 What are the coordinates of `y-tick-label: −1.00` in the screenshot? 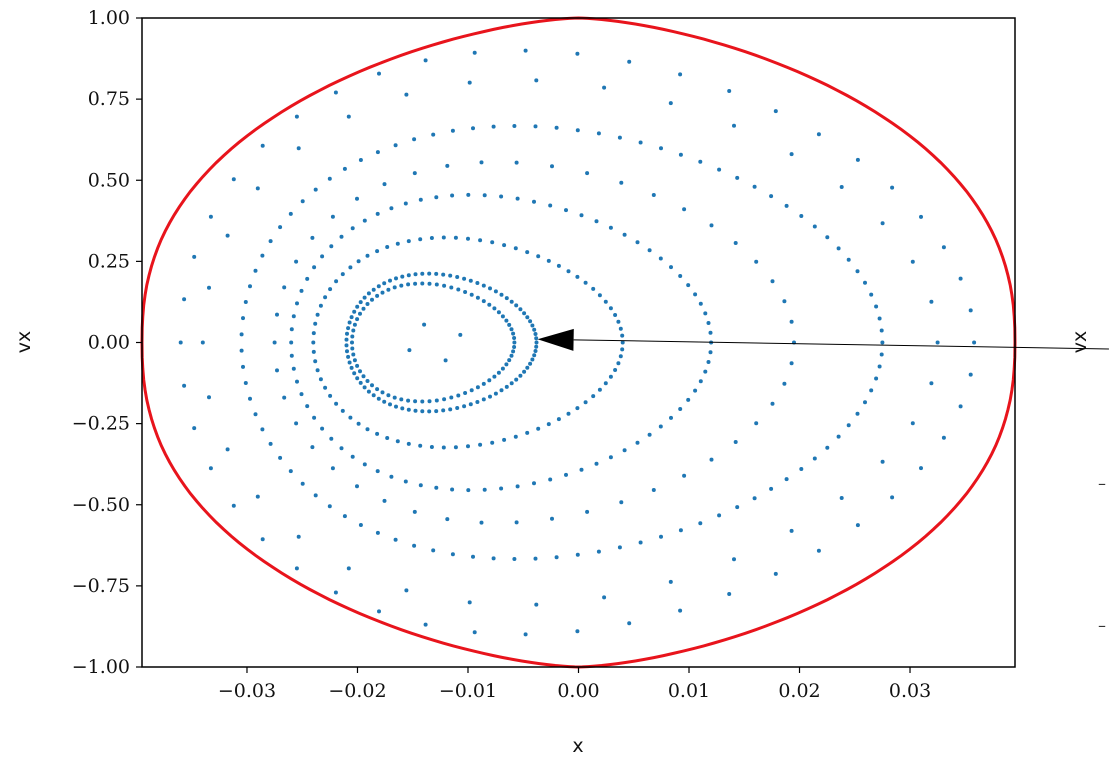 It's located at (101, 667).